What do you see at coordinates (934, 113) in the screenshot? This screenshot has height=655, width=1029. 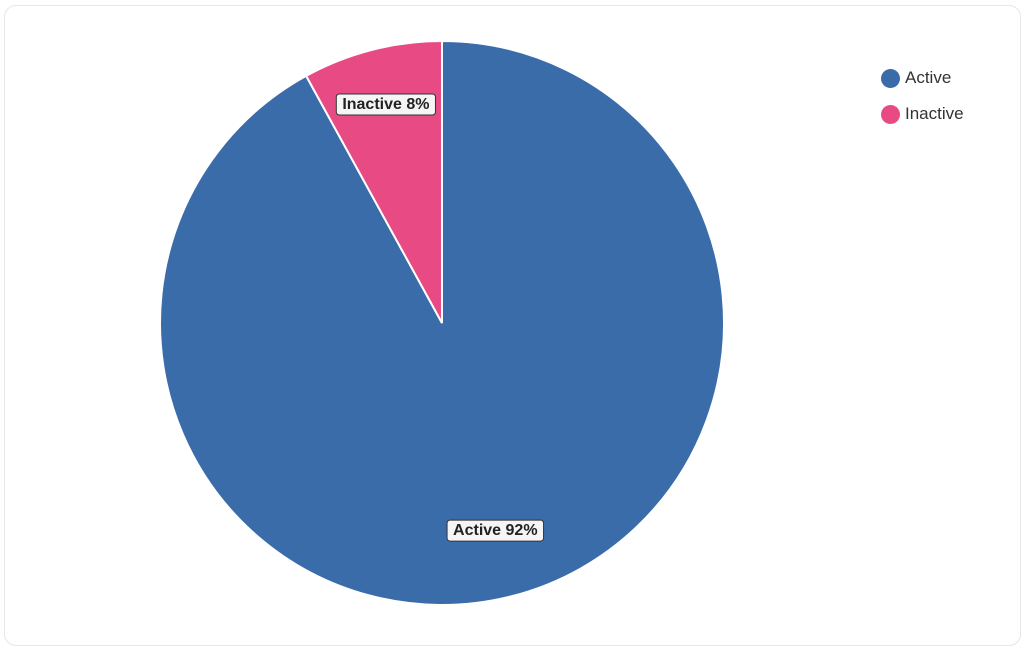 I see `legend-label-inactive: Inactive` at bounding box center [934, 113].